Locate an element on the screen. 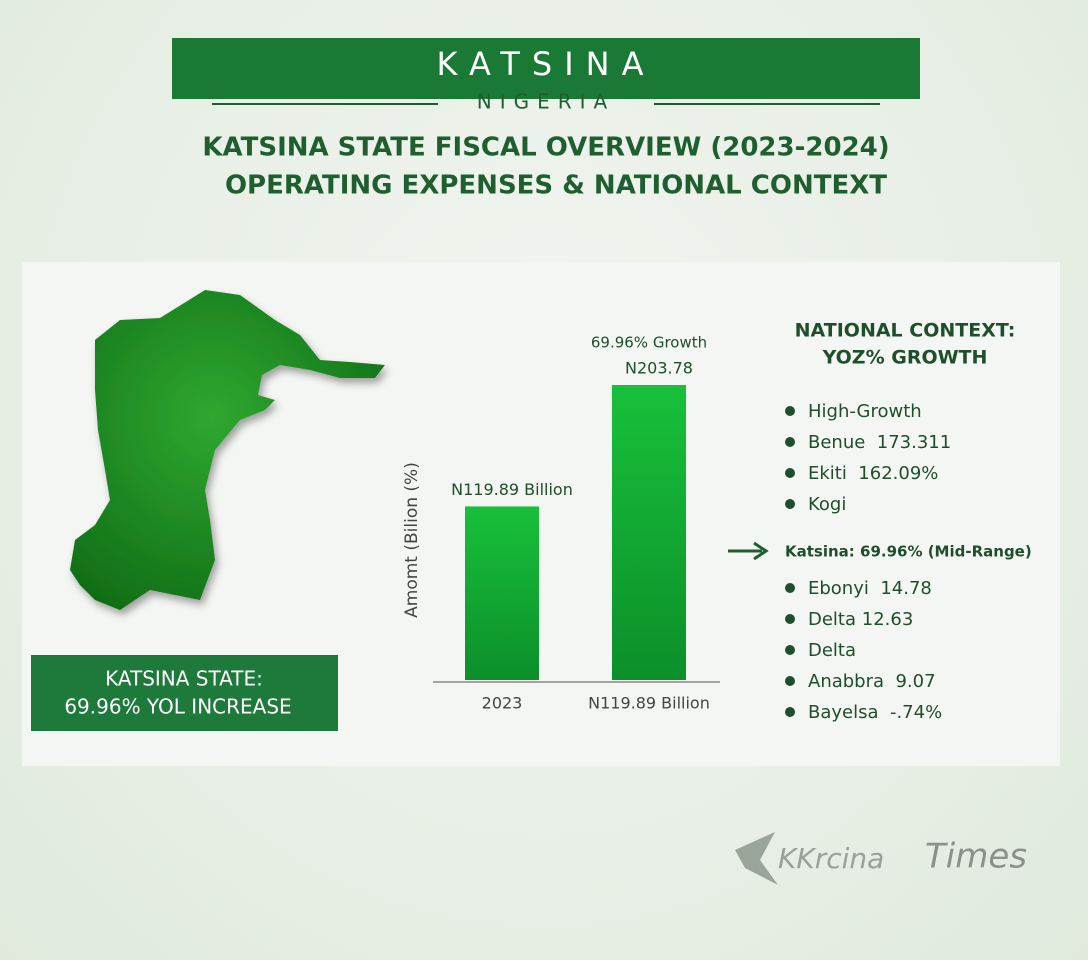  context-title: NATIONAL CONTEXT: is located at coordinates (905, 331).